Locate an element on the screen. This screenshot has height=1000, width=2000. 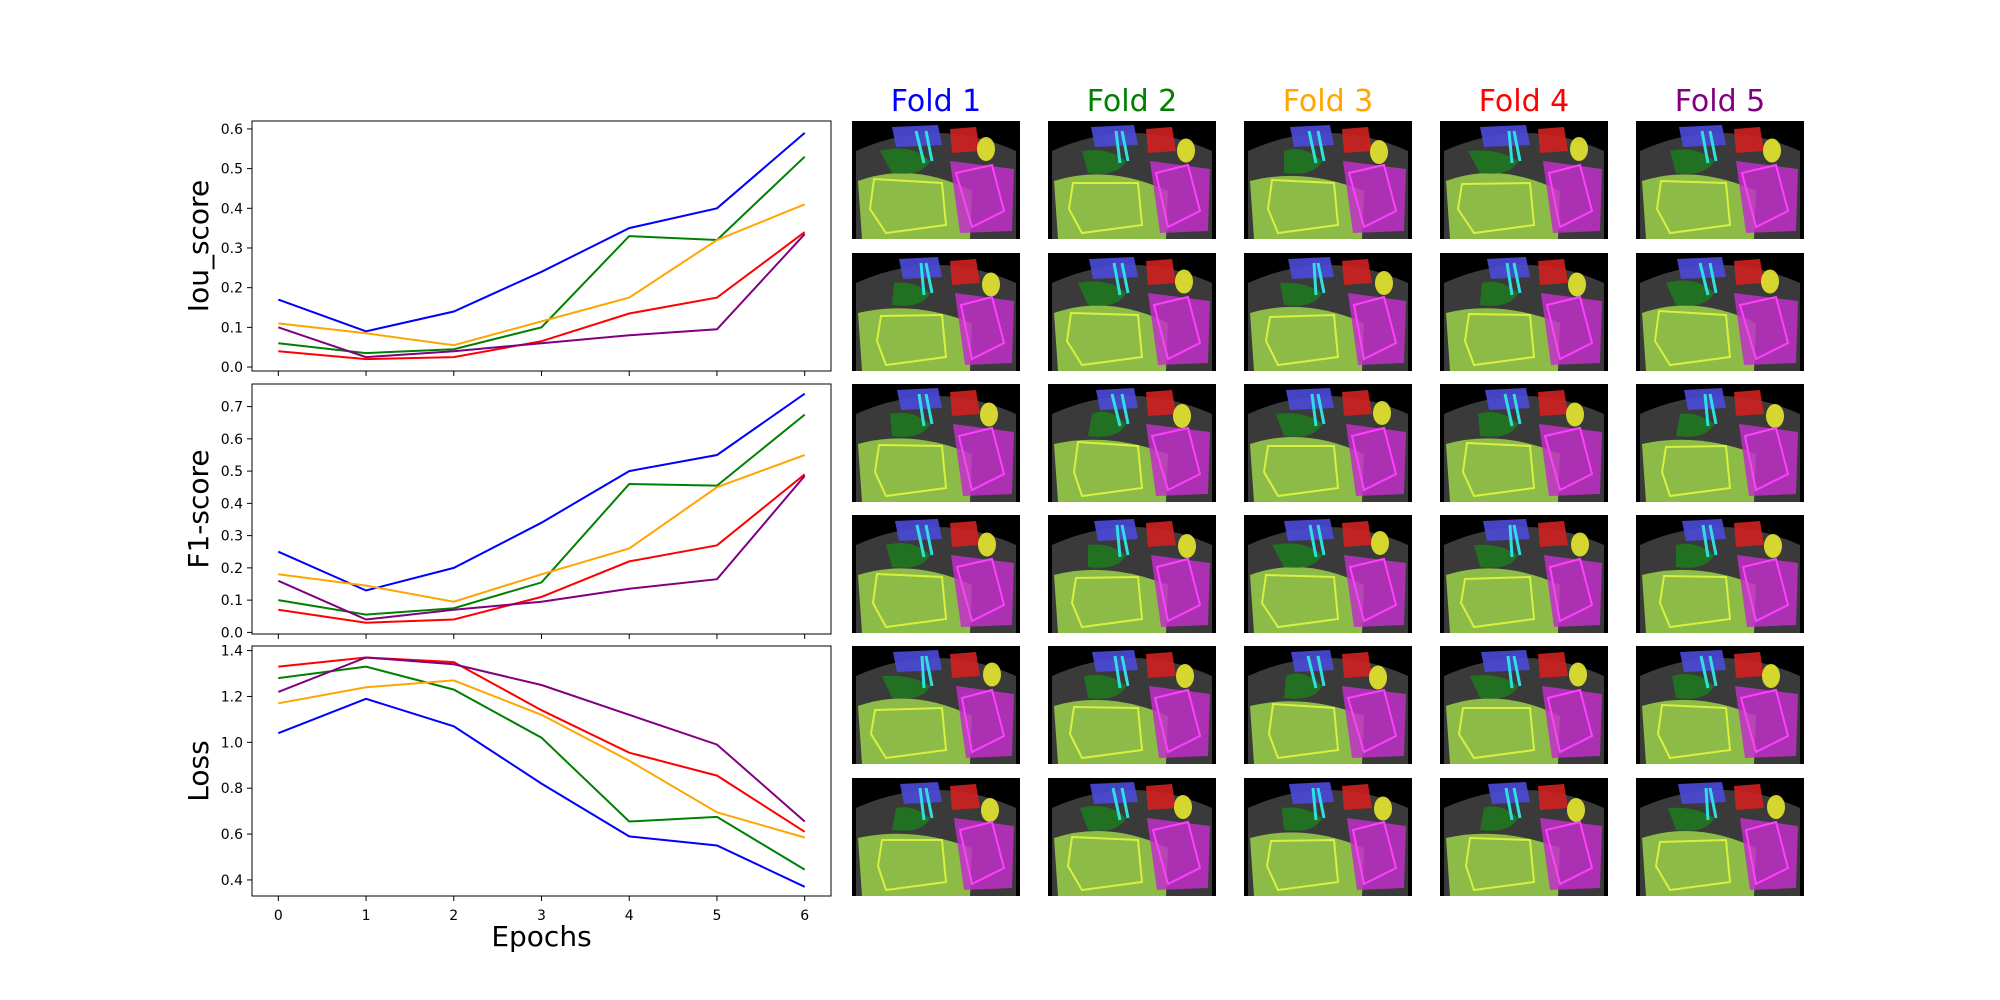
panel-3-xtick-label: 0 is located at coordinates (278, 916).